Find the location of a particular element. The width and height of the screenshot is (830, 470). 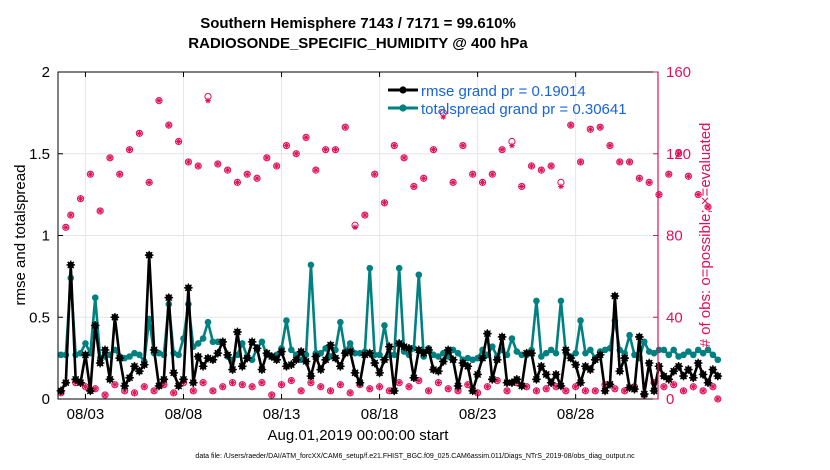

x-tick-label: 08/28 is located at coordinates (576, 414).